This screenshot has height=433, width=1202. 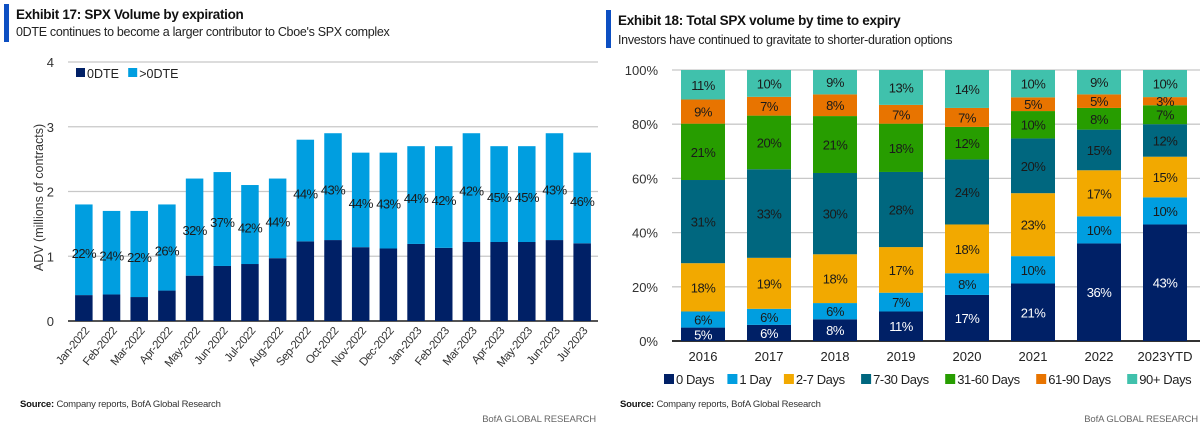 What do you see at coordinates (50, 62) in the screenshot?
I see `y-tick-label: 4` at bounding box center [50, 62].